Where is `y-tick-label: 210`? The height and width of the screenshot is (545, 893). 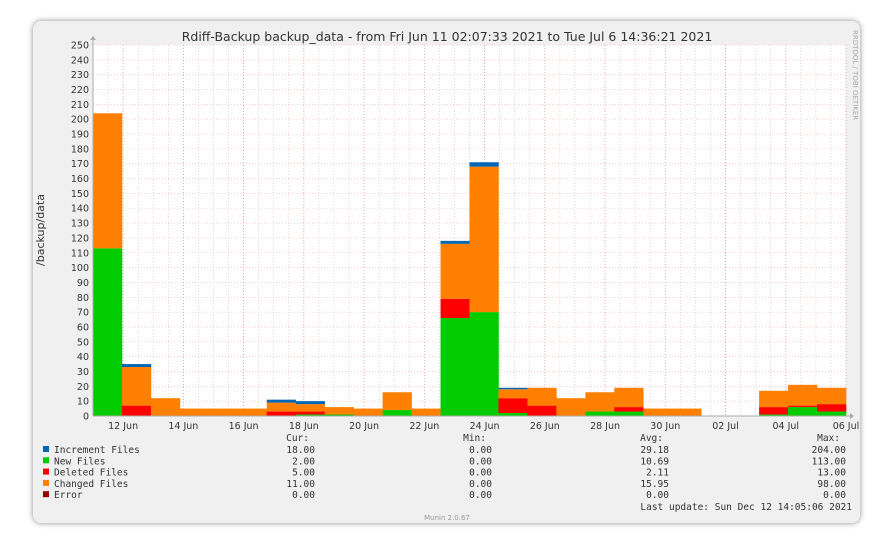 y-tick-label: 210 is located at coordinates (80, 105).